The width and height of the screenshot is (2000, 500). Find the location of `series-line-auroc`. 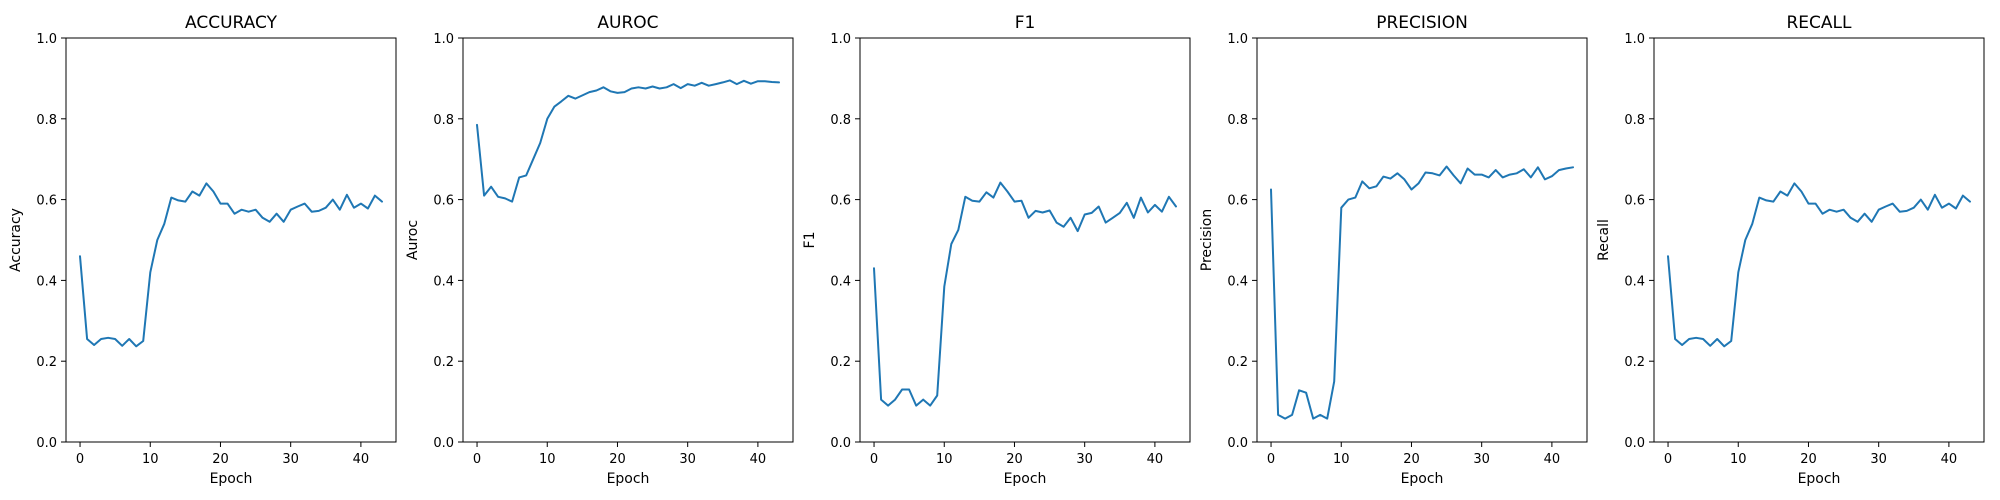

series-line-auroc is located at coordinates (628, 141).